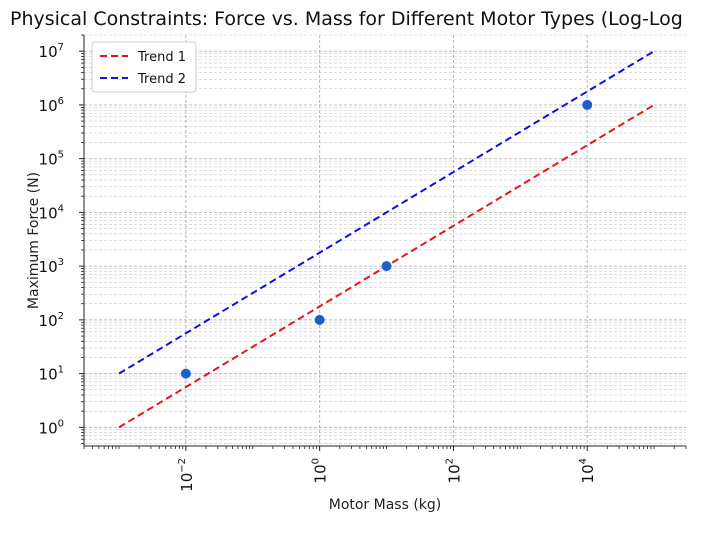  I want to click on y-tick-label: 10³, so click(51, 266).